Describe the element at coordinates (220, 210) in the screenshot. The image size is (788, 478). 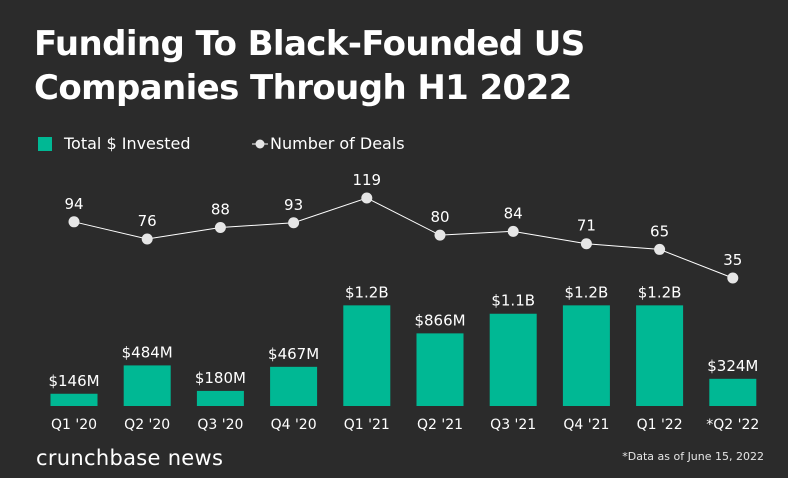
I see `deals-label-2: 88` at that location.